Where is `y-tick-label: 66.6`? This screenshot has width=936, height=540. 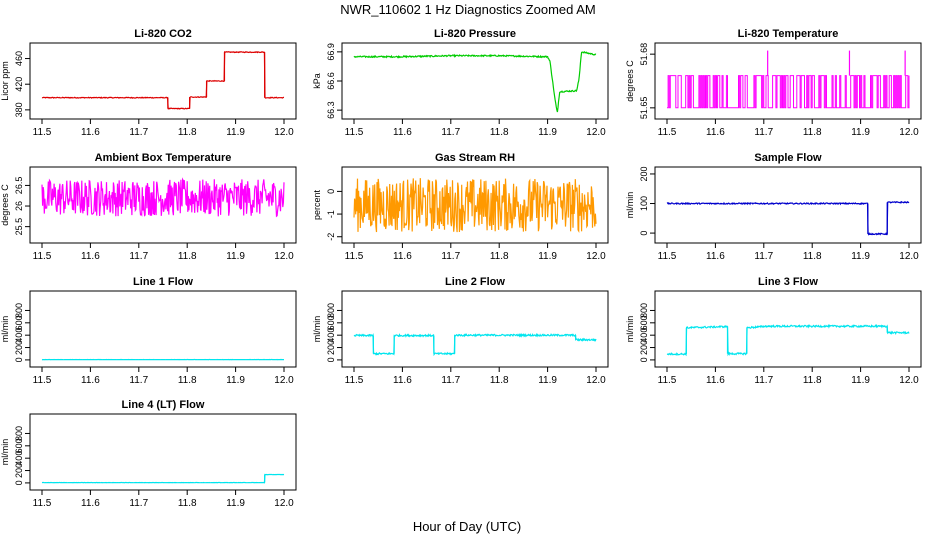
y-tick-label: 66.6 is located at coordinates (331, 81).